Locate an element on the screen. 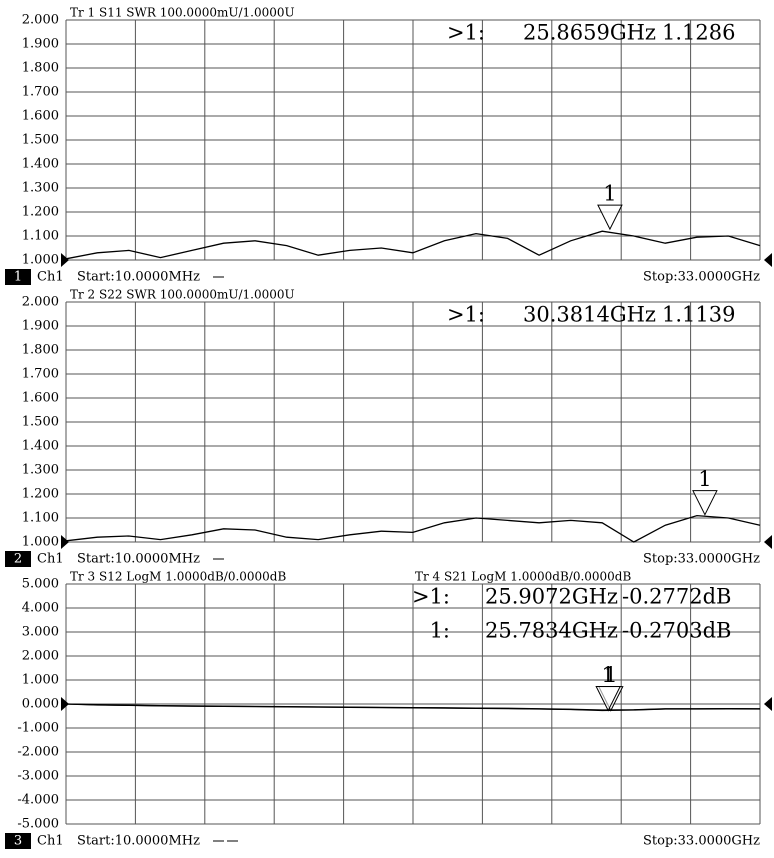  marker-value: 1.1286 is located at coordinates (698, 33).